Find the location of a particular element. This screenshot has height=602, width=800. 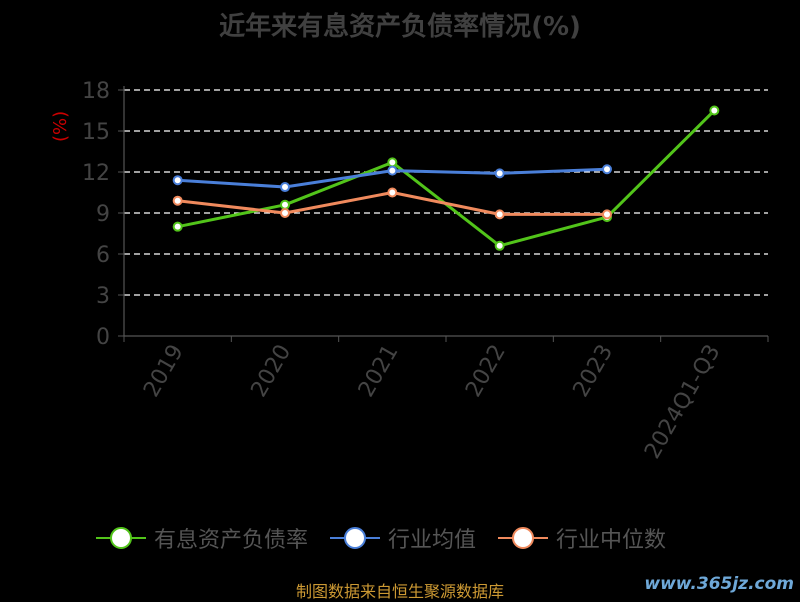

legend-label: 有息资产负债率 is located at coordinates (231, 540).